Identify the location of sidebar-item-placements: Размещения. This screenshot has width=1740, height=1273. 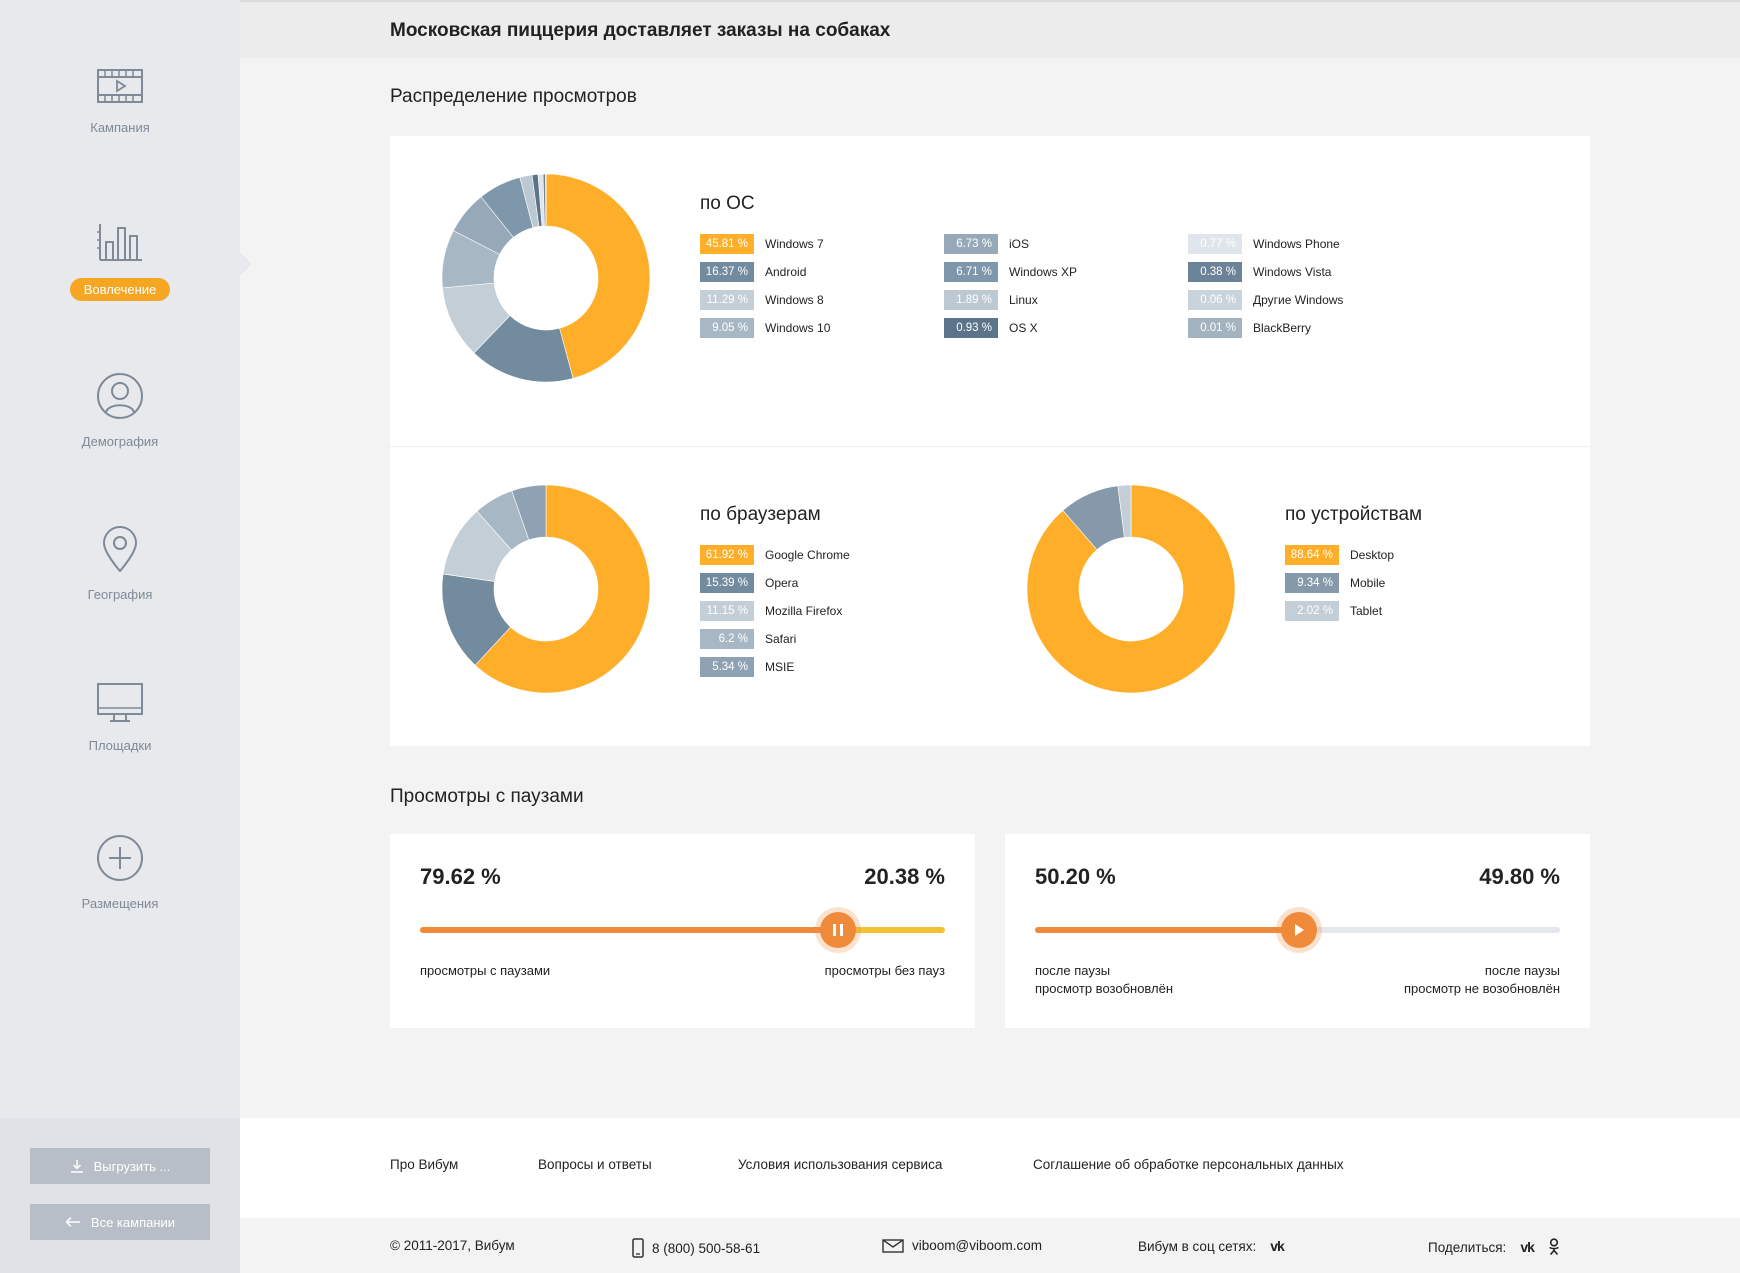
(120, 873).